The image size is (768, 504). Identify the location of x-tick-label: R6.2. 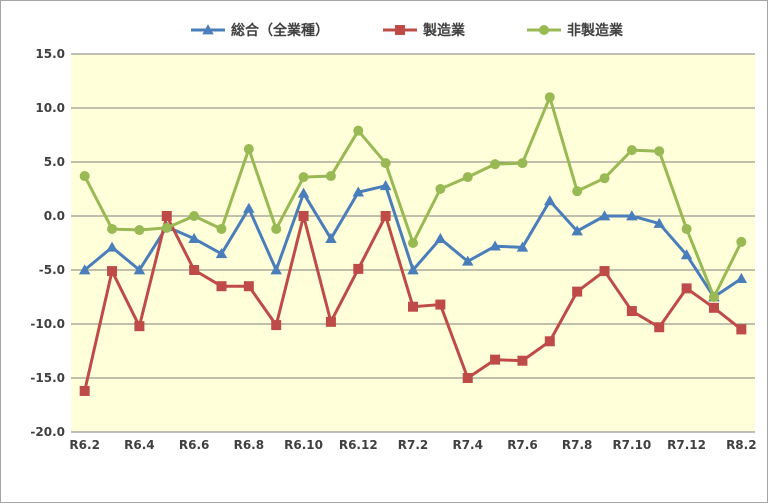
(84, 445).